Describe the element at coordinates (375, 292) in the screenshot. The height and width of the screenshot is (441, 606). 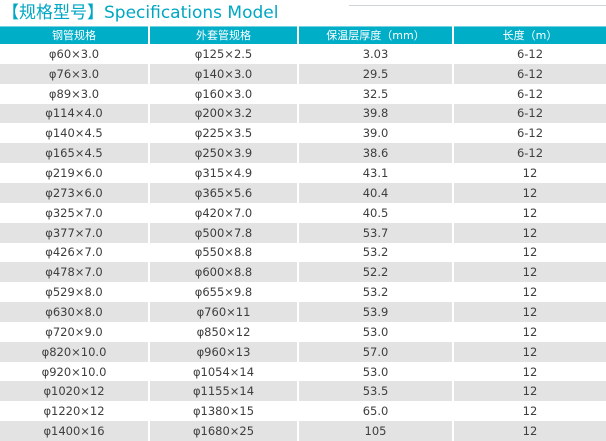
I see `table-cell: 53.2` at that location.